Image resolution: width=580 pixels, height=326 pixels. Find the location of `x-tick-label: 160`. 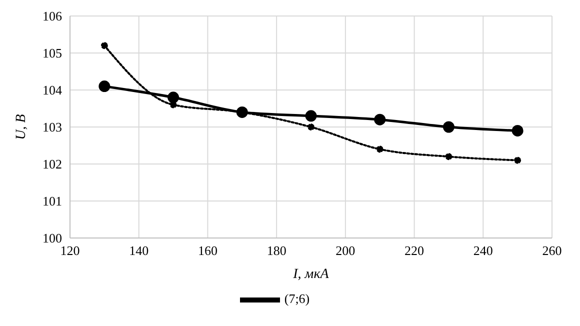

x-tick-label: 160 is located at coordinates (208, 250).